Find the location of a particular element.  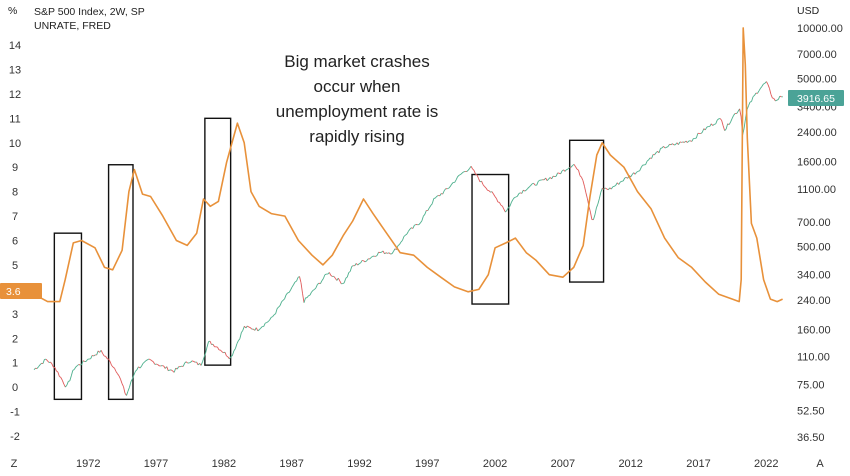

spx-last-value: 3916.65 is located at coordinates (816, 99).